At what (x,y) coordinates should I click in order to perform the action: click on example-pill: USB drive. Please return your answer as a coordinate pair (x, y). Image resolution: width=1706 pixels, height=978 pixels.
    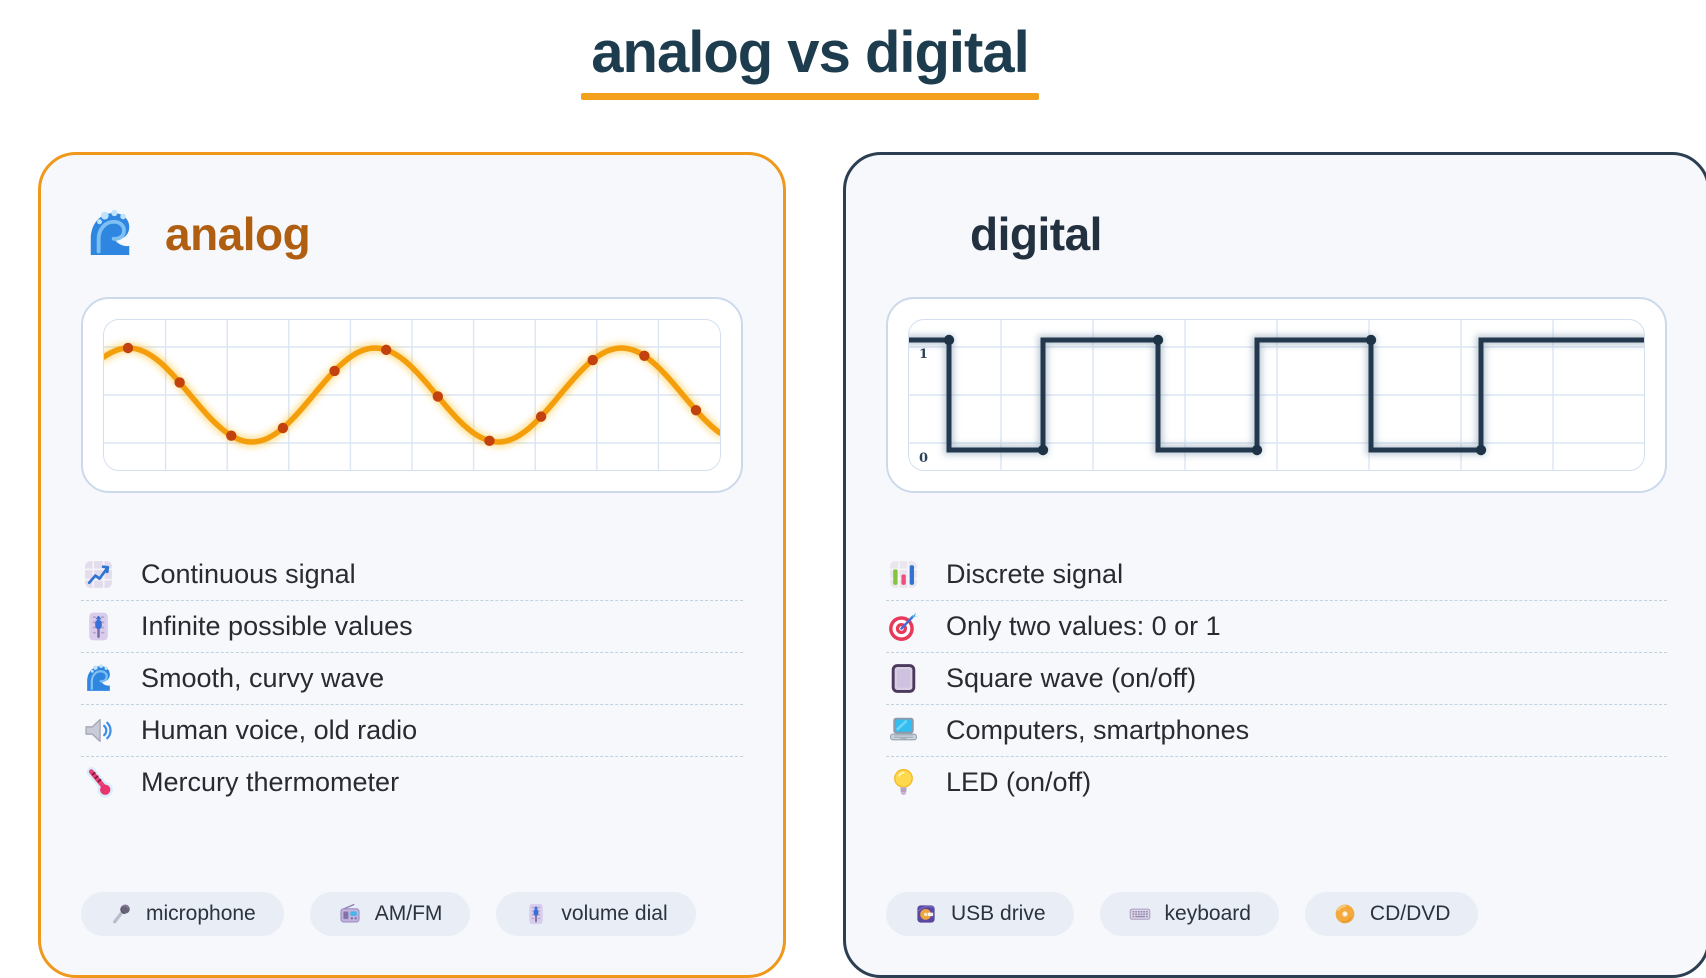
    Looking at the image, I should click on (980, 914).